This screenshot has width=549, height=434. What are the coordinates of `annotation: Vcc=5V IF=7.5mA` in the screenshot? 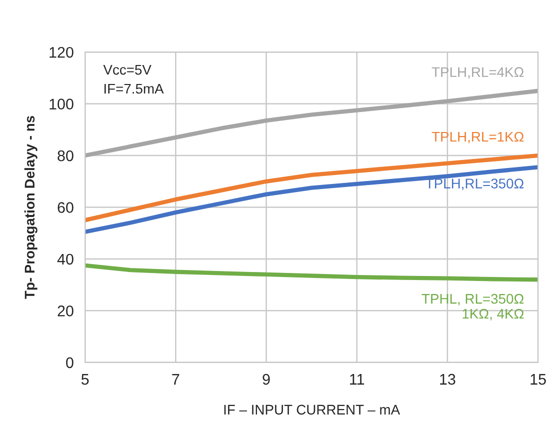 It's located at (133, 79).